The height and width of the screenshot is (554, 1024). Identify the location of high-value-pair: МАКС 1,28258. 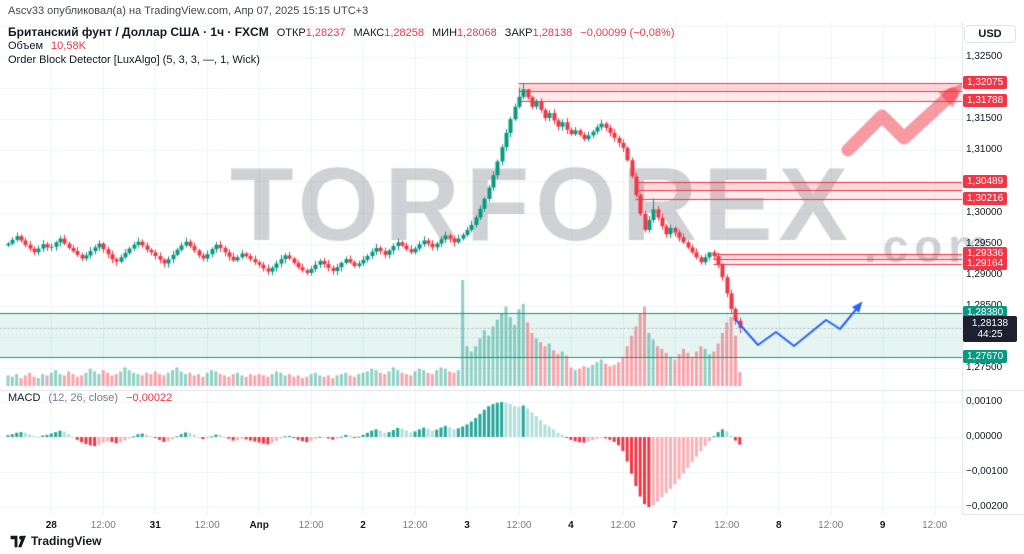
(389, 33).